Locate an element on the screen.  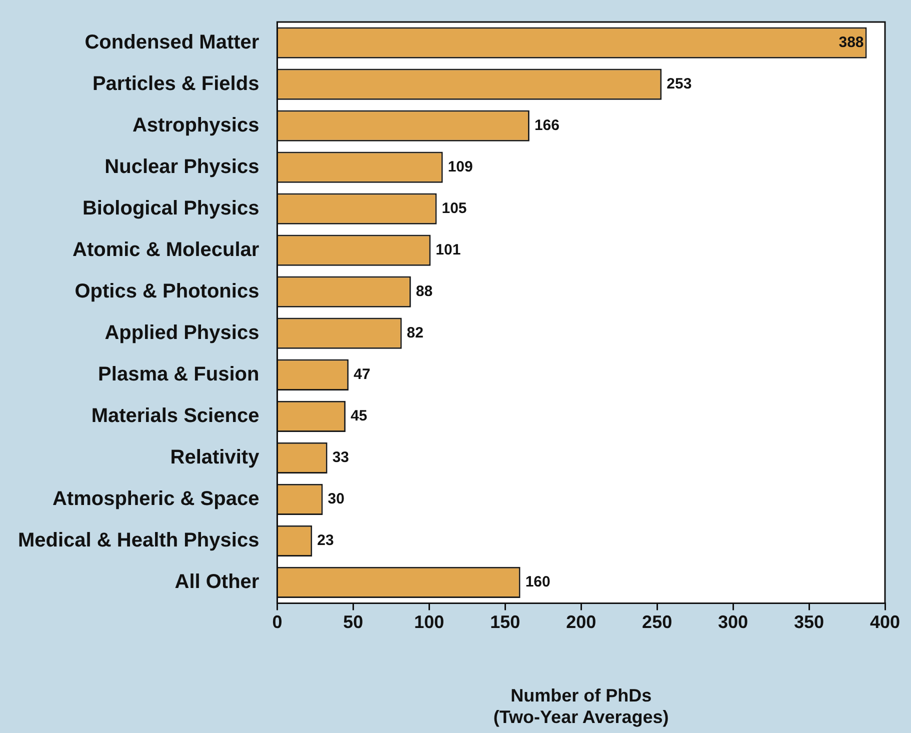
data-label: 109 is located at coordinates (460, 167).